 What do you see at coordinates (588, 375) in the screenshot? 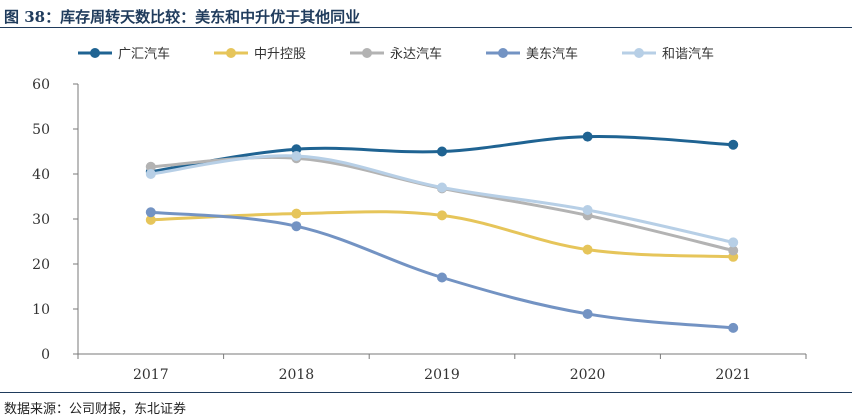
I see `x-tick-label: 2020` at bounding box center [588, 375].